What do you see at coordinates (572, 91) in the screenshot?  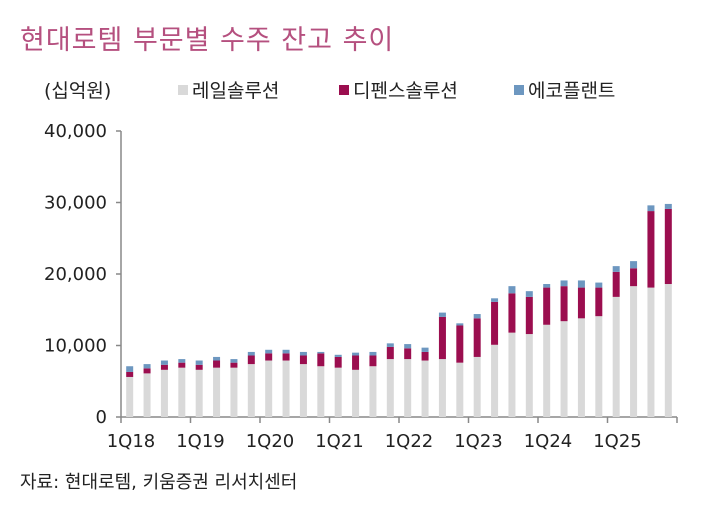 I see `legend-label: 에코플랜트` at bounding box center [572, 91].